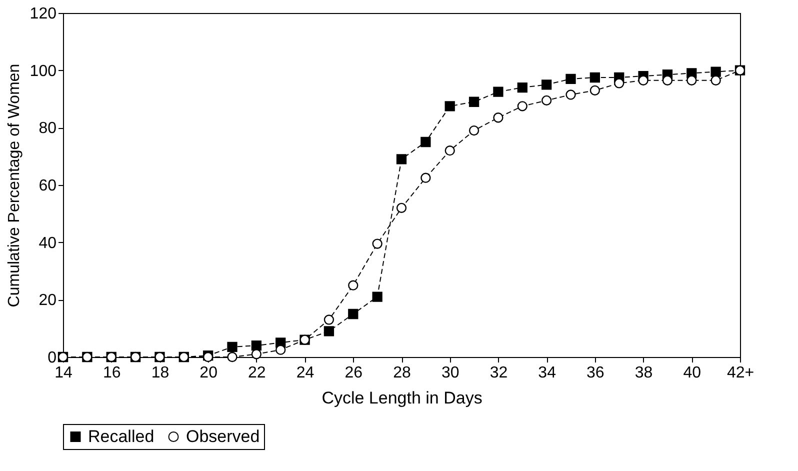  What do you see at coordinates (643, 373) in the screenshot?
I see `x-tick-label: 38` at bounding box center [643, 373].